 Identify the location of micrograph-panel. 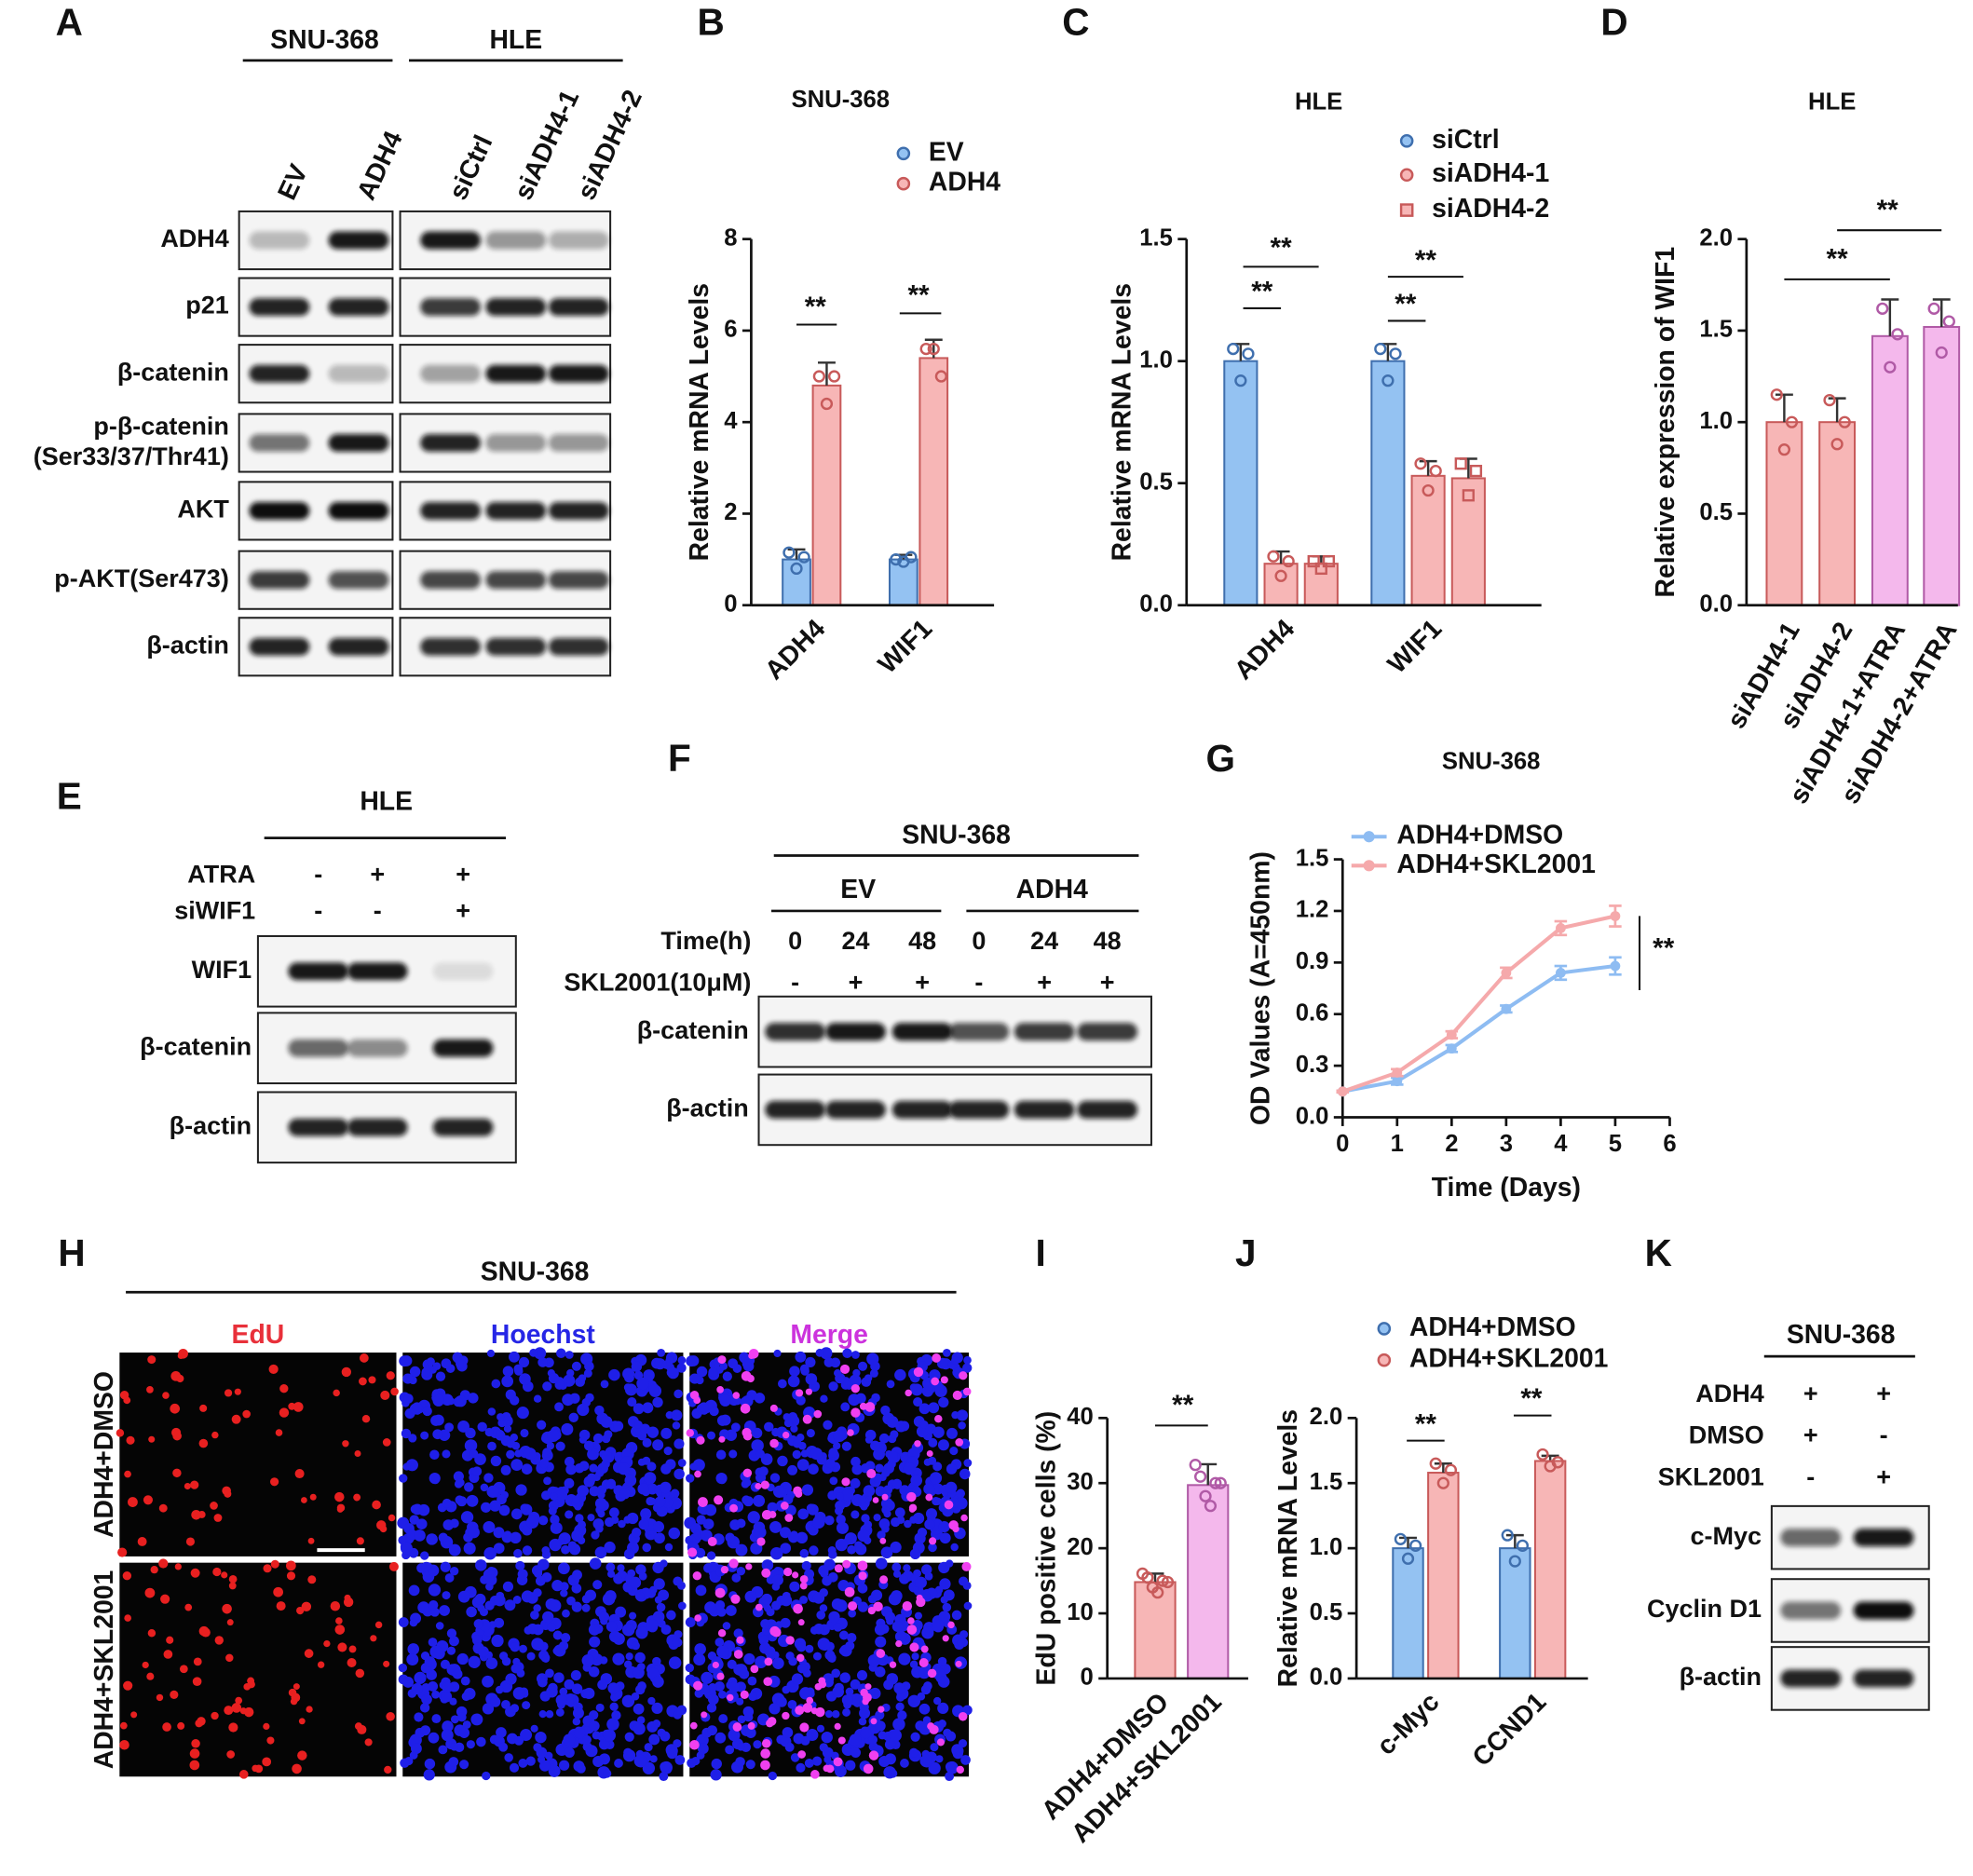
(258, 1452).